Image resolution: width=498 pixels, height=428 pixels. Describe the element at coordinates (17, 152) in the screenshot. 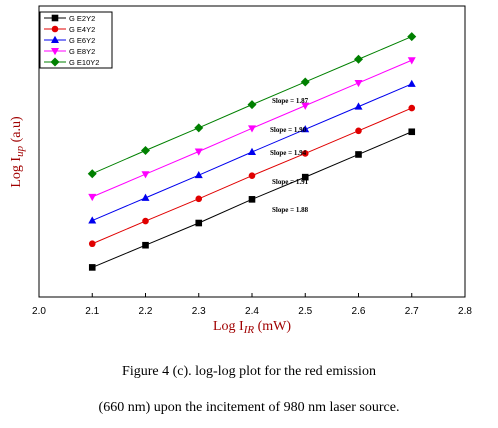

I see `y-axis-label: Log Iup (a.u)` at that location.